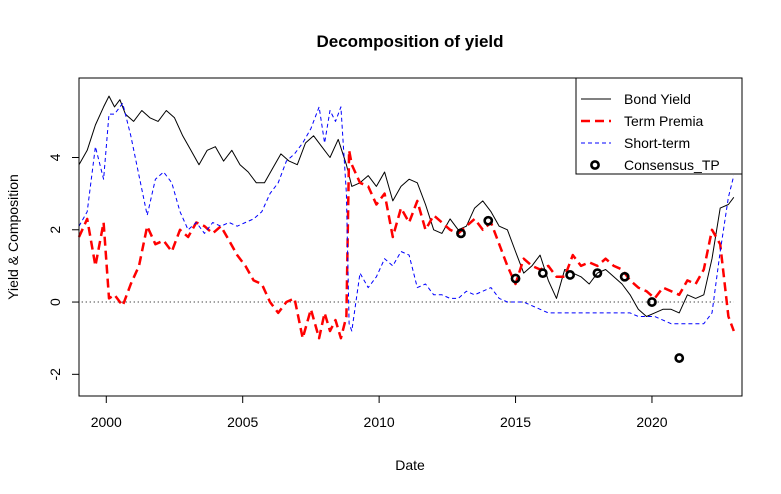 The height and width of the screenshot is (494, 781). Describe the element at coordinates (55, 374) in the screenshot. I see `y-tick-label: -2` at that location.